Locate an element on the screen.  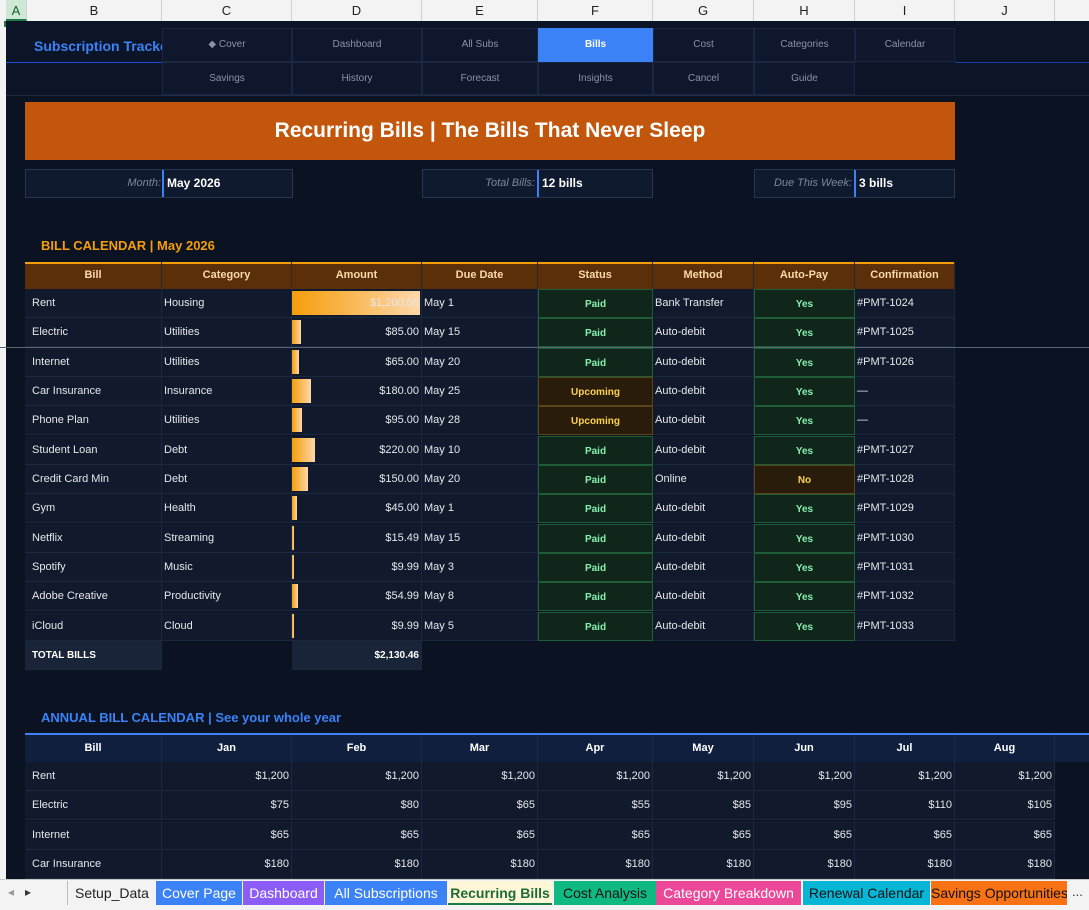
bill-cell-amount: $9.99 is located at coordinates (357, 567).